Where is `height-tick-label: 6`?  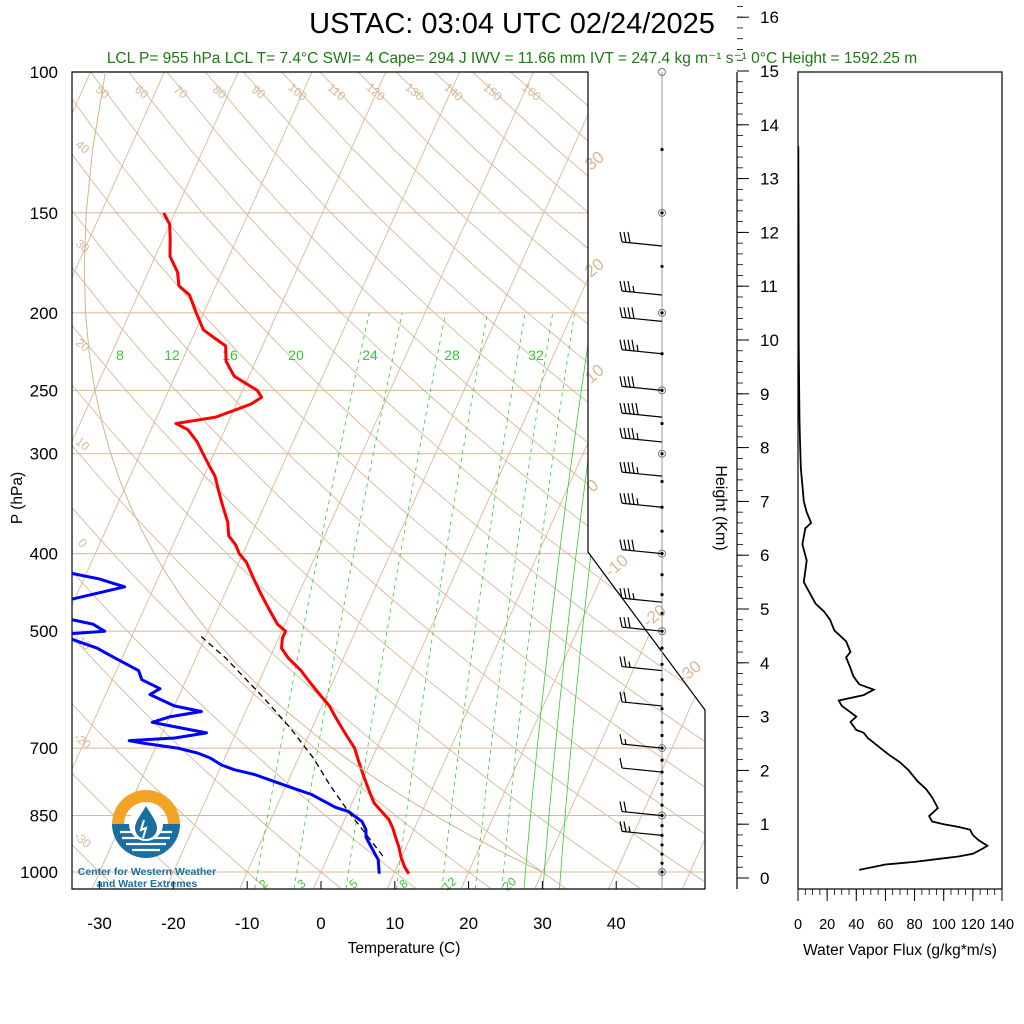 height-tick-label: 6 is located at coordinates (764, 555).